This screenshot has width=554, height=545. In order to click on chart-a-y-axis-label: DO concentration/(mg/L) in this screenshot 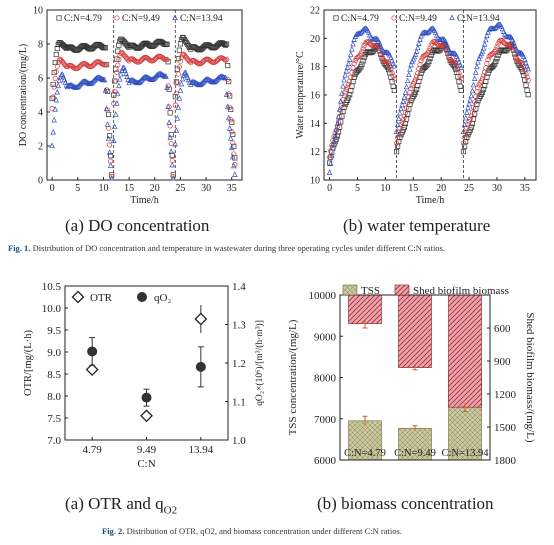, I will do `click(23, 95)`.